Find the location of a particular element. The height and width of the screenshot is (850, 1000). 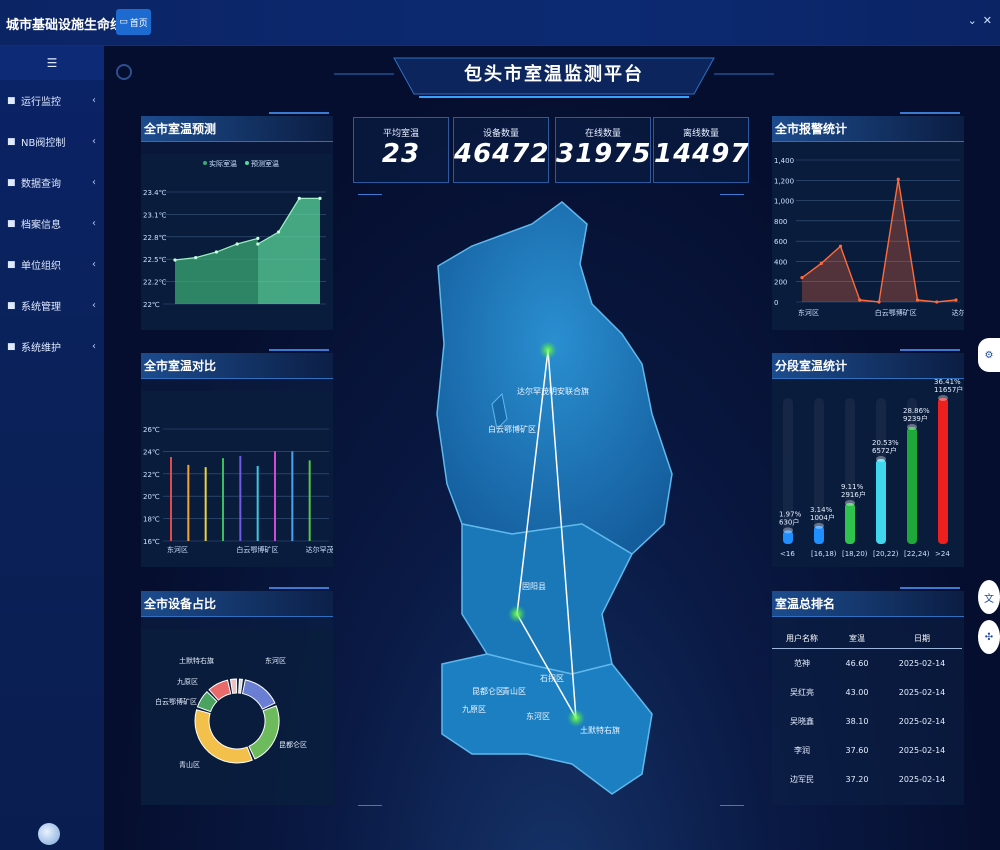

category-label: <16 is located at coordinates (787, 554).